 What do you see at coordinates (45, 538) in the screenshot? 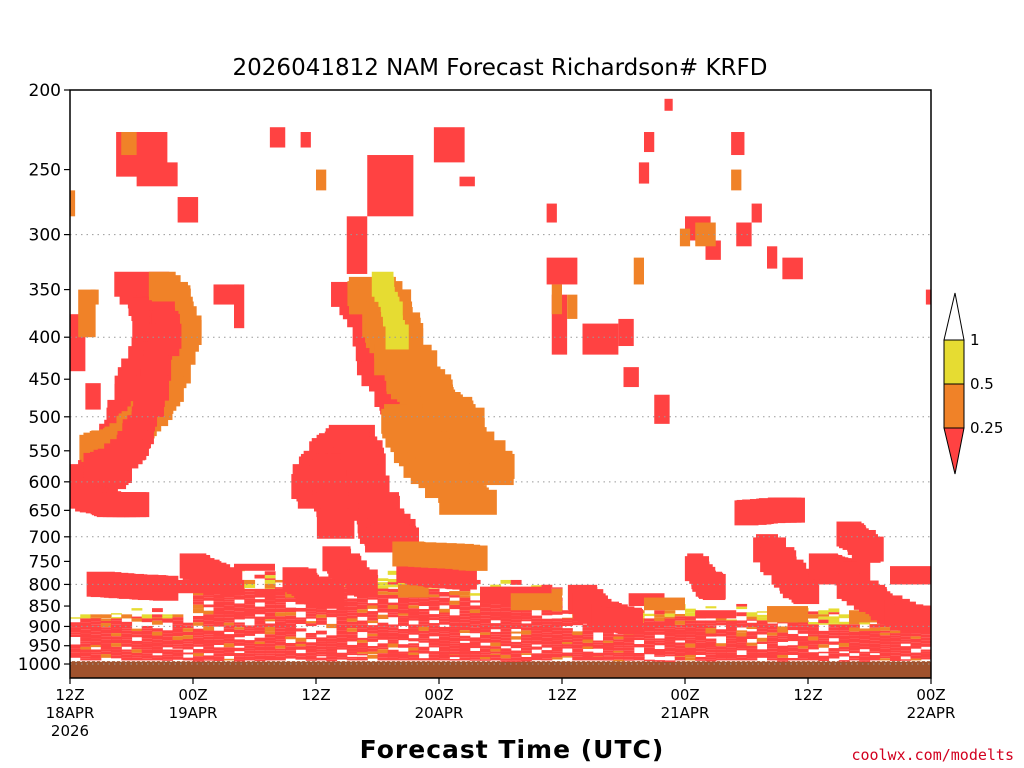
I see `y-tick-label: 700` at bounding box center [45, 538].